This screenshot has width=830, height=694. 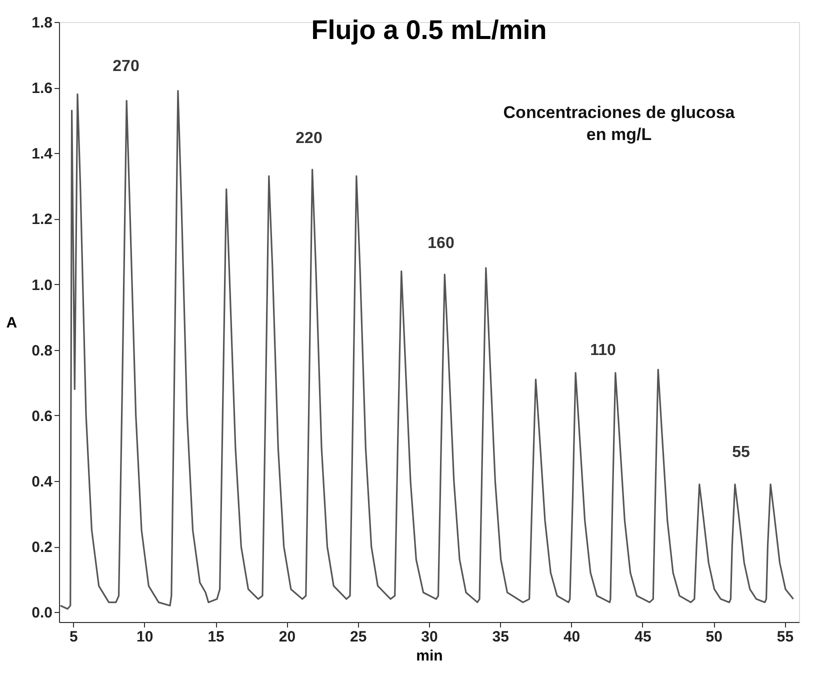 What do you see at coordinates (441, 243) in the screenshot?
I see `annotation: 160` at bounding box center [441, 243].